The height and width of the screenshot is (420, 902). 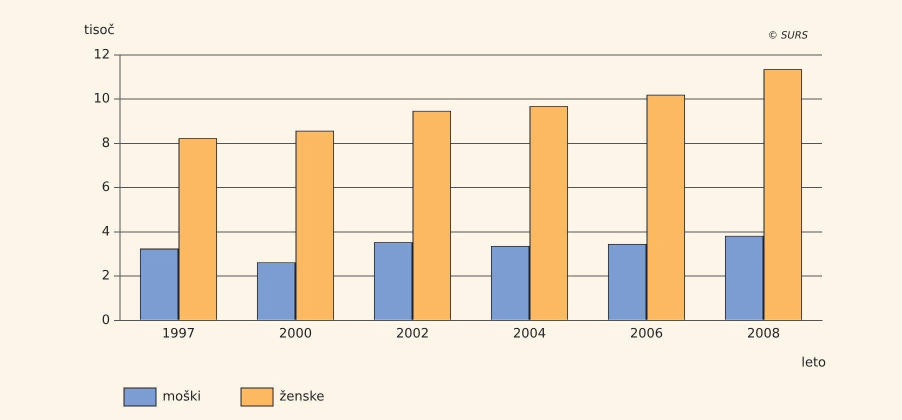 I want to click on x-axis-title: leto, so click(x=813, y=362).